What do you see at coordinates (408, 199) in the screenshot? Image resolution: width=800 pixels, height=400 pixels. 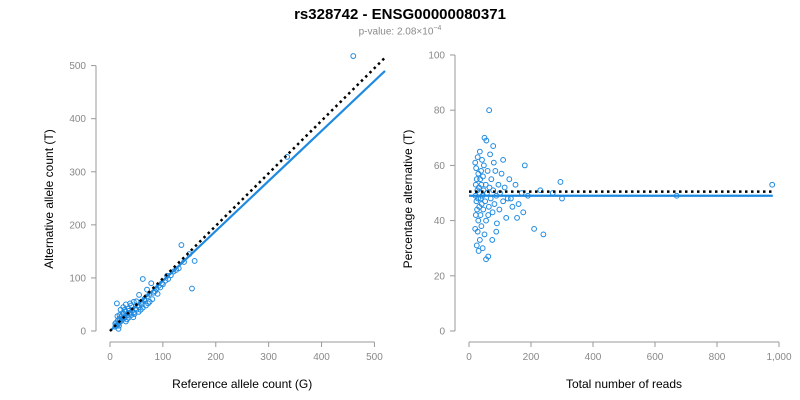 I see `y-axis-title: Percentage alternative (T)` at bounding box center [408, 199].